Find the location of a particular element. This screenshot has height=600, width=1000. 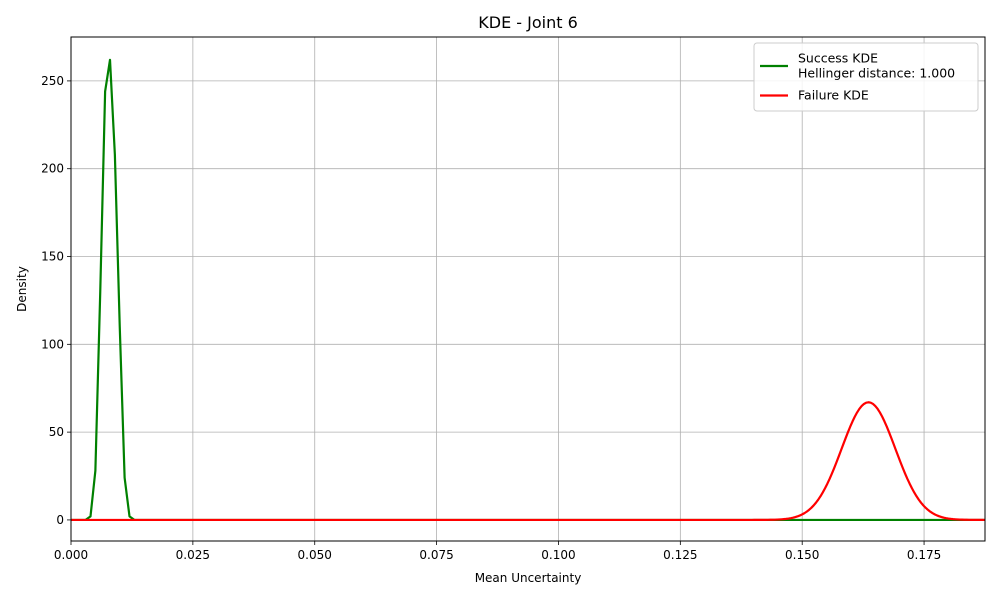

x-tick-label: 0.075 is located at coordinates (436, 555).